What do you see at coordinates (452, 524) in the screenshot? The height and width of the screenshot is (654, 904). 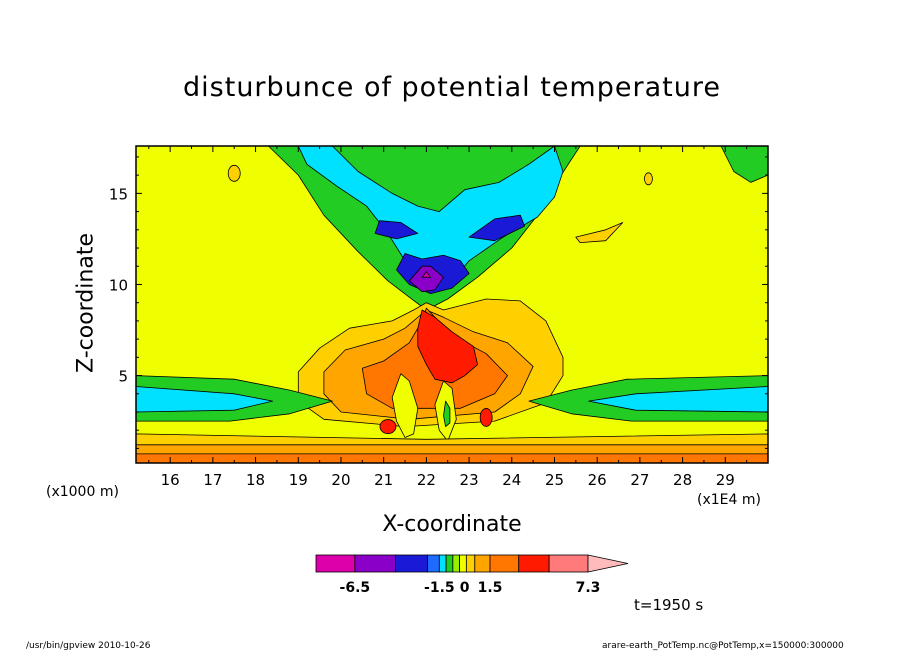 I see `x-axis-label-text: X-coordinate` at bounding box center [452, 524].